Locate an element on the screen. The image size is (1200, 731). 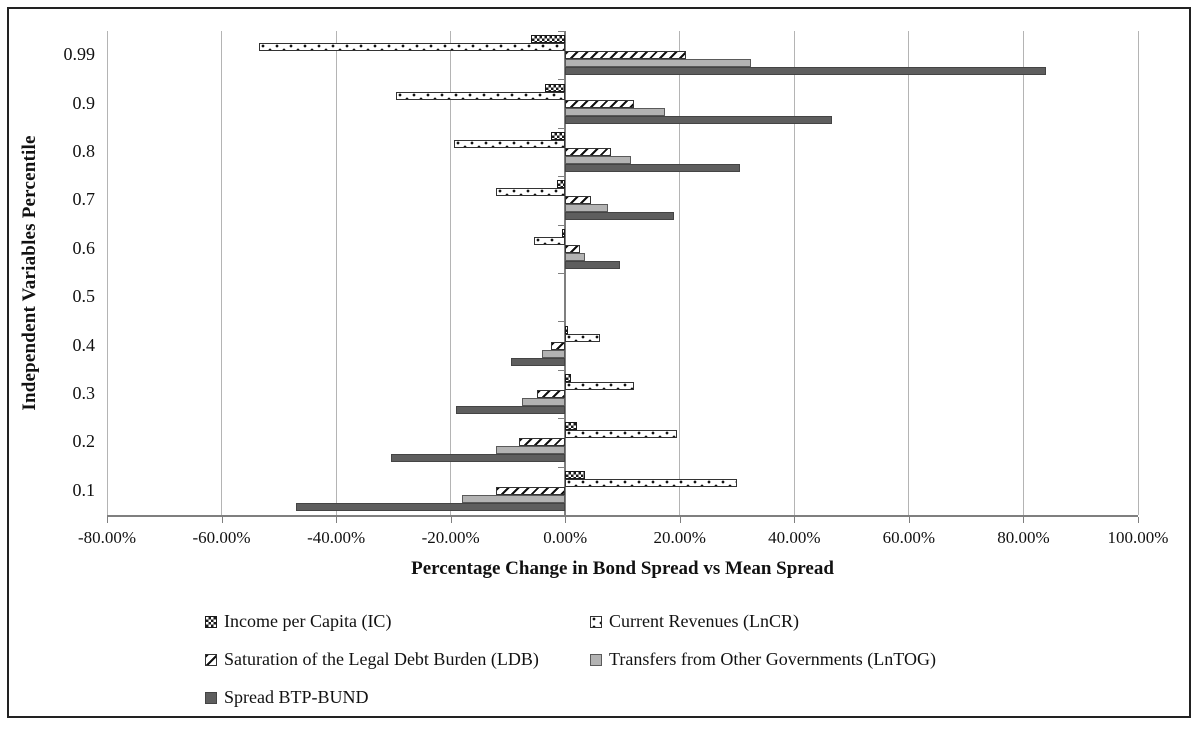
x-tick-label: 60.00% is located at coordinates (909, 537).